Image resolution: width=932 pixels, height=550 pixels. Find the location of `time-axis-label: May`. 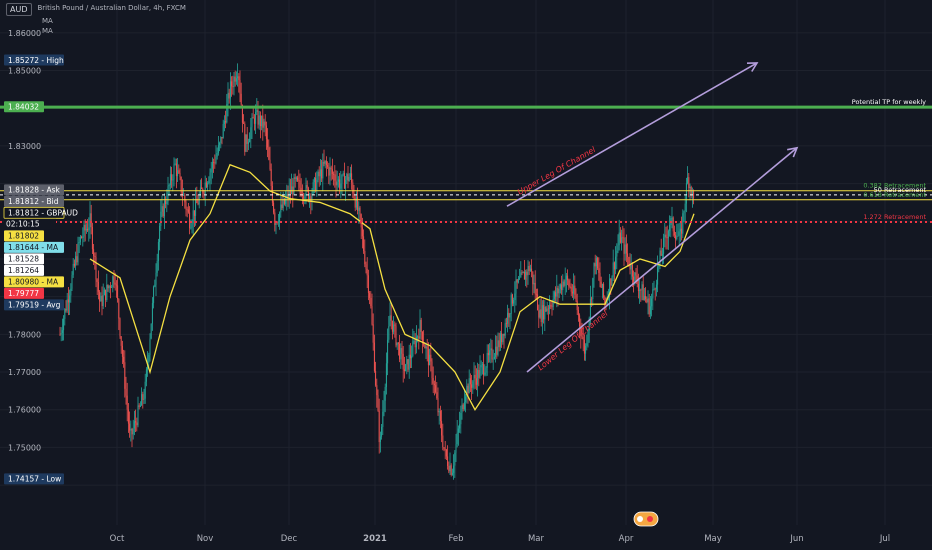

time-axis-label: May is located at coordinates (713, 539).